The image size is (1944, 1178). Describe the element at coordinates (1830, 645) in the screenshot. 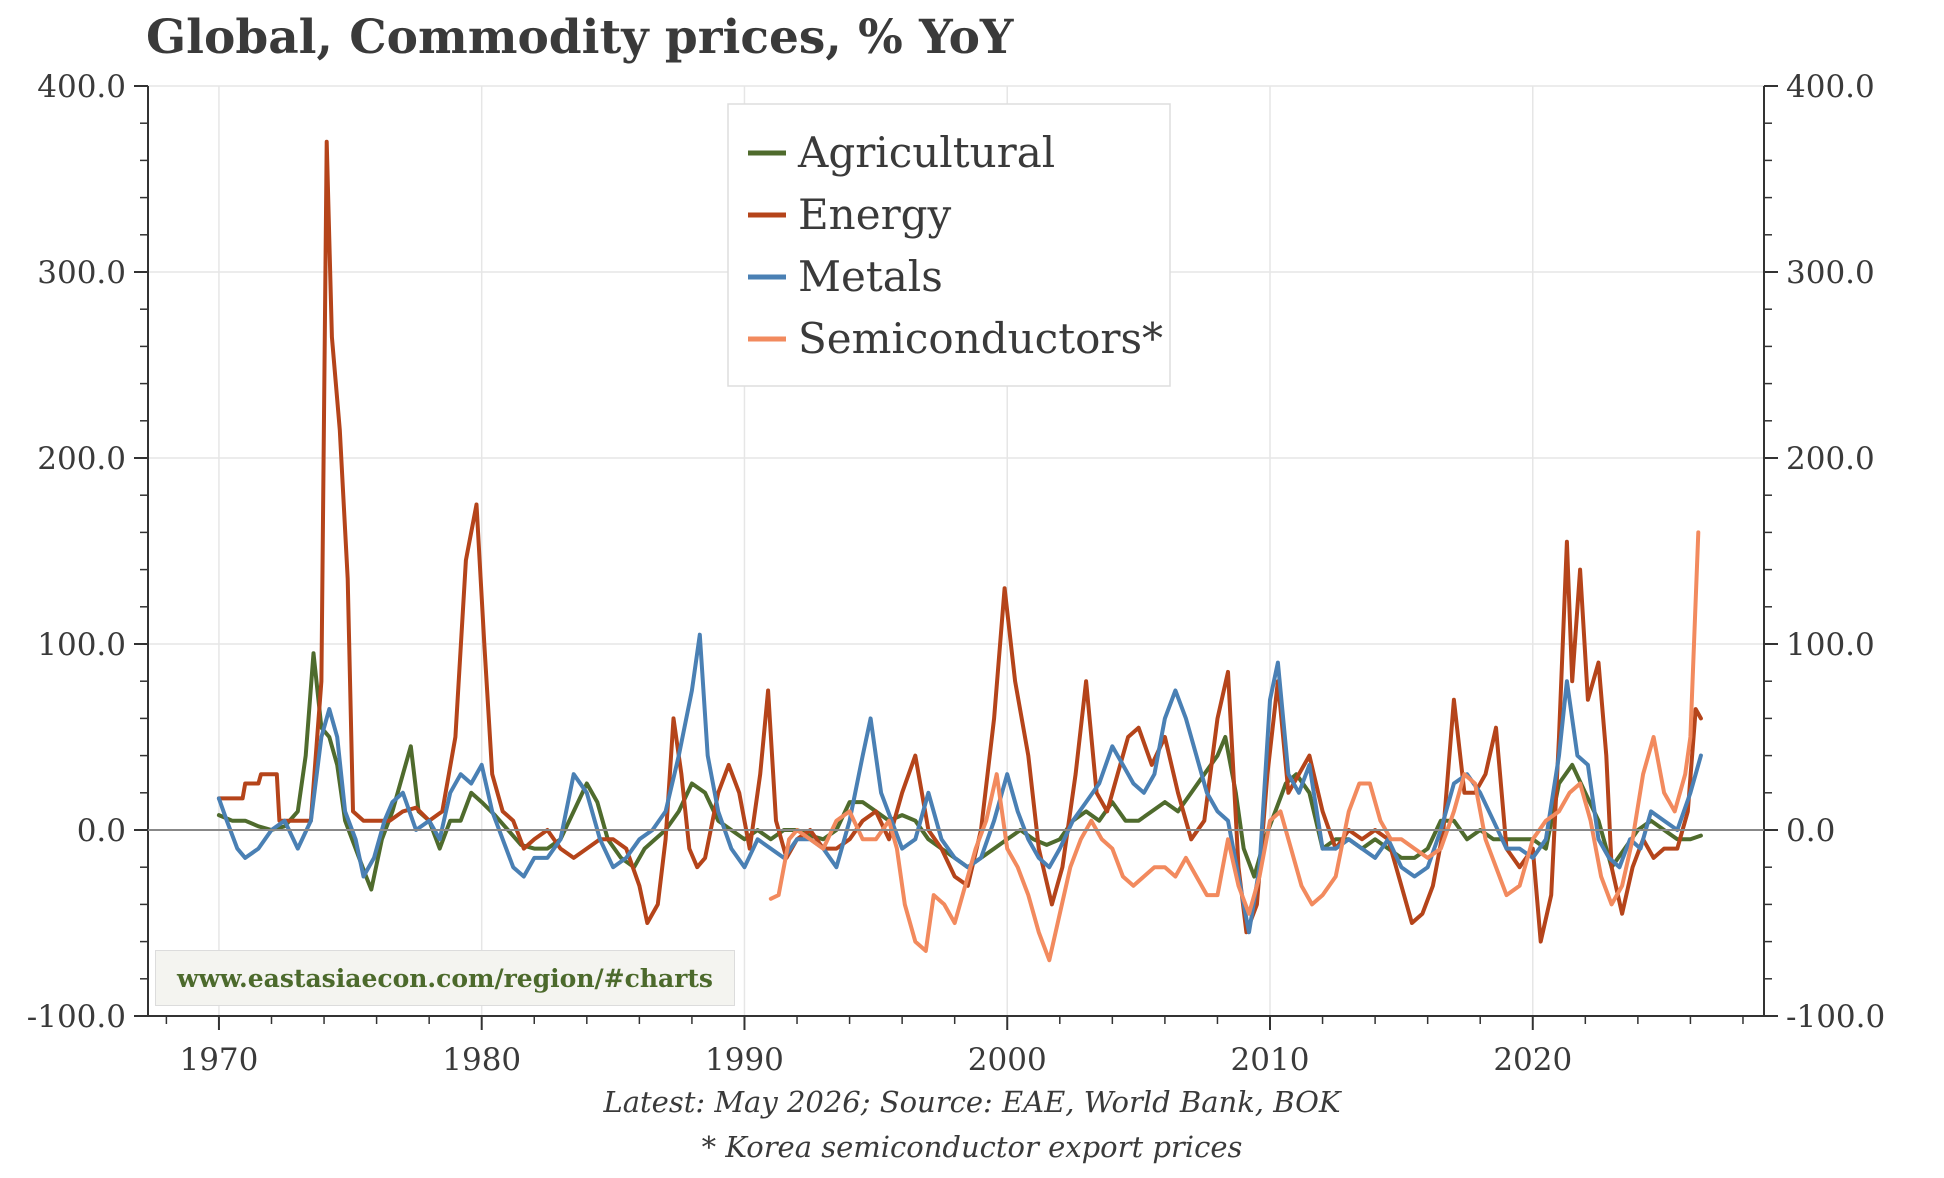

I see `y-tick-label-right: 100.0` at that location.